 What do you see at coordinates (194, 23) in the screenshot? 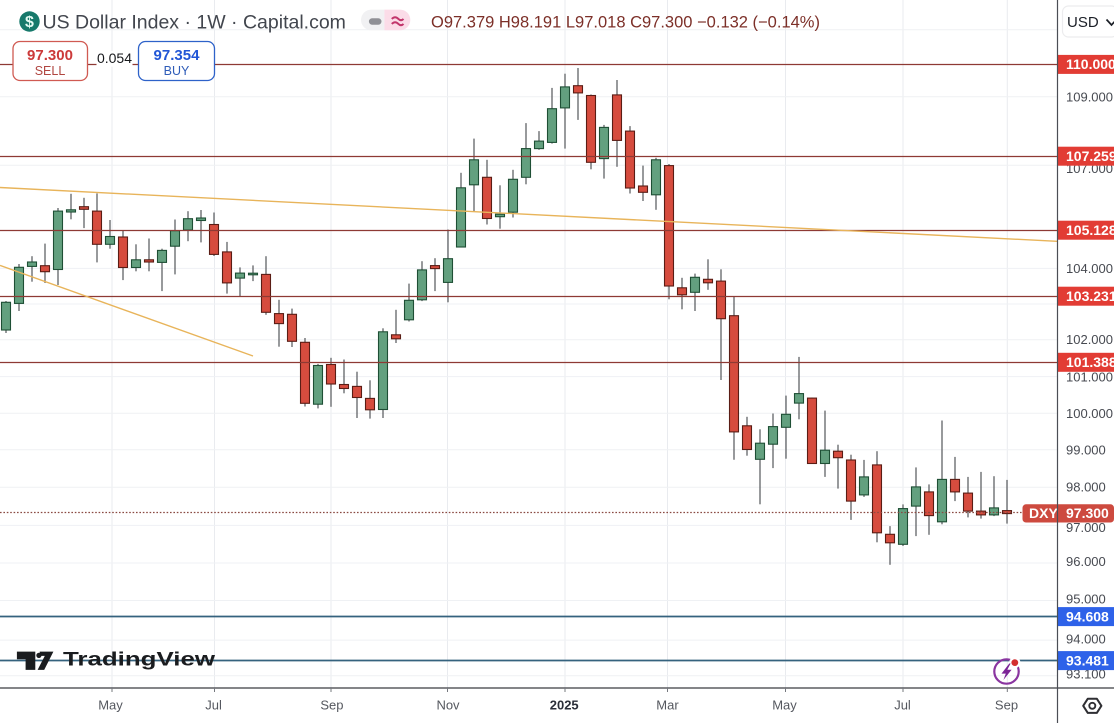
I see `svg-text:US Dollar Index · 1W · Capital: US Dollar Index · 1W · Capital.com` at bounding box center [194, 23].